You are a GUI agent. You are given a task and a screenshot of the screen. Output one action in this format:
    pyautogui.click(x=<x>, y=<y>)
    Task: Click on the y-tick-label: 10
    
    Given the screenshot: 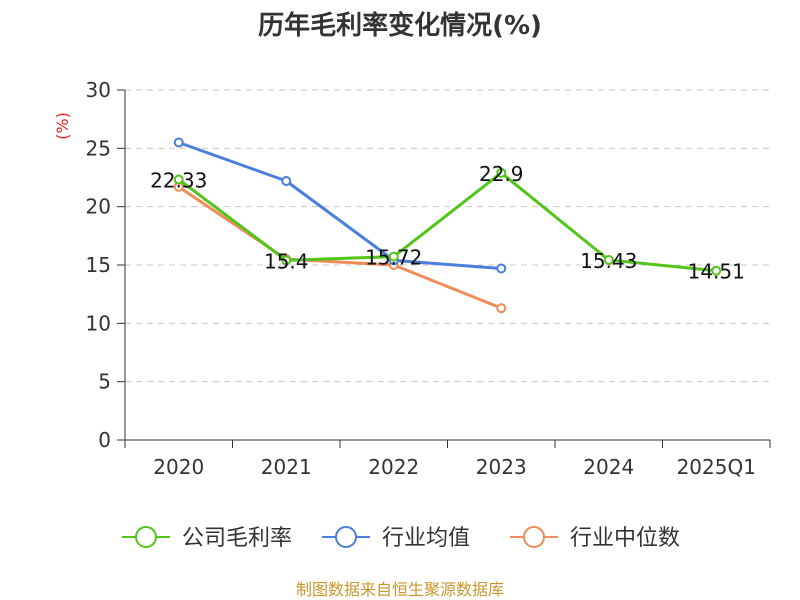 What is the action you would take?
    pyautogui.click(x=98, y=323)
    